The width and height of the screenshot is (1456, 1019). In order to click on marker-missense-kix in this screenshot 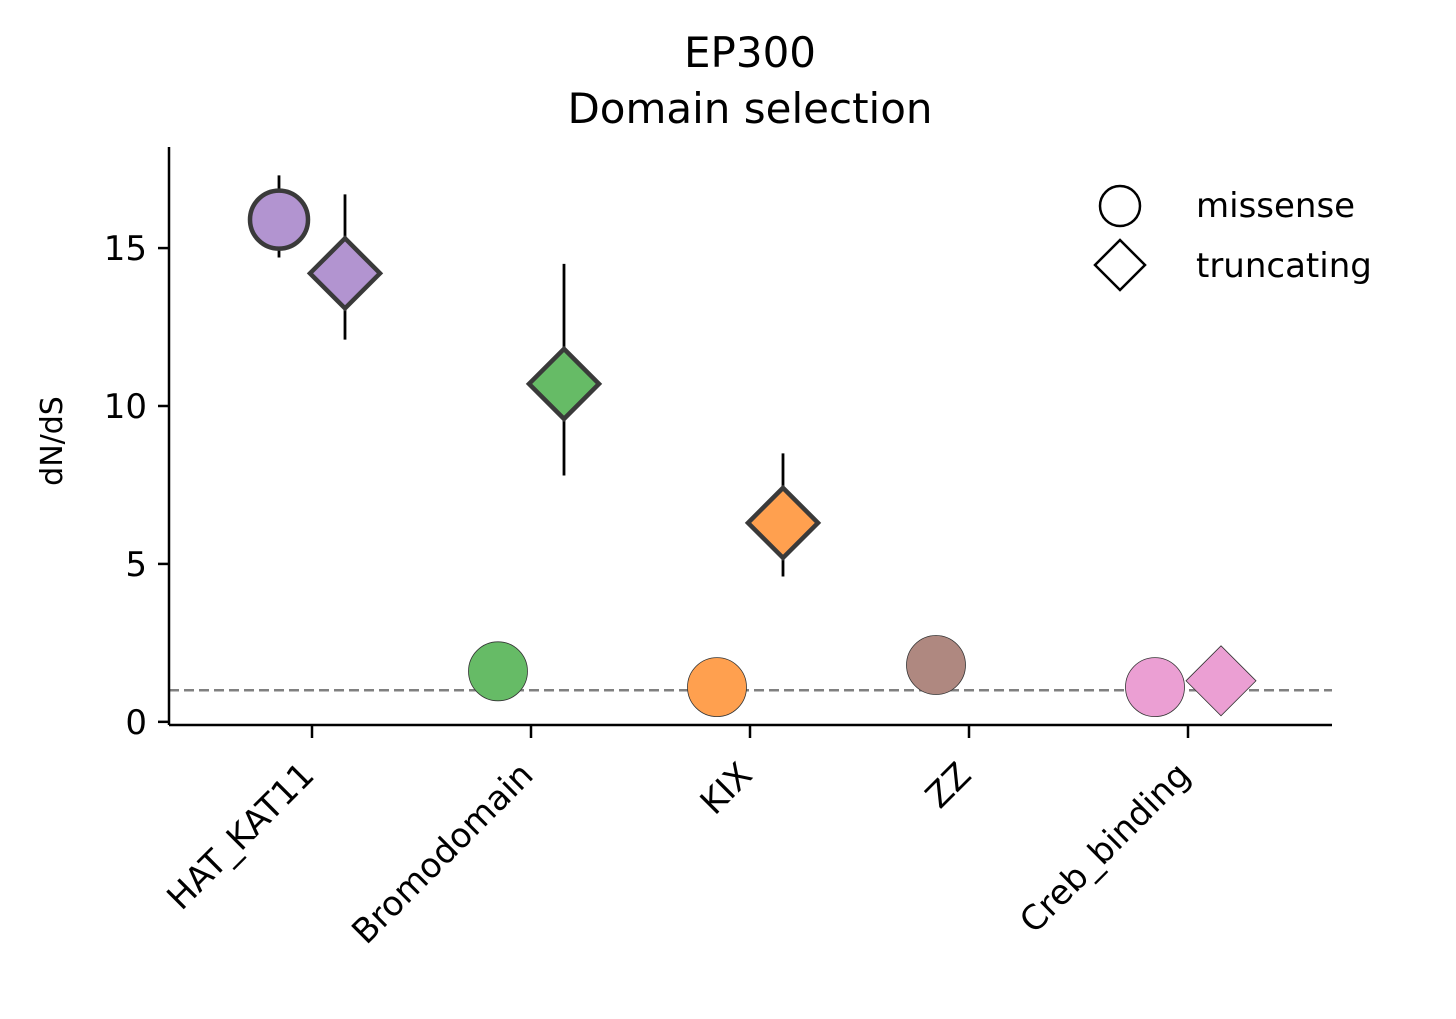, I will do `click(717, 687)`.